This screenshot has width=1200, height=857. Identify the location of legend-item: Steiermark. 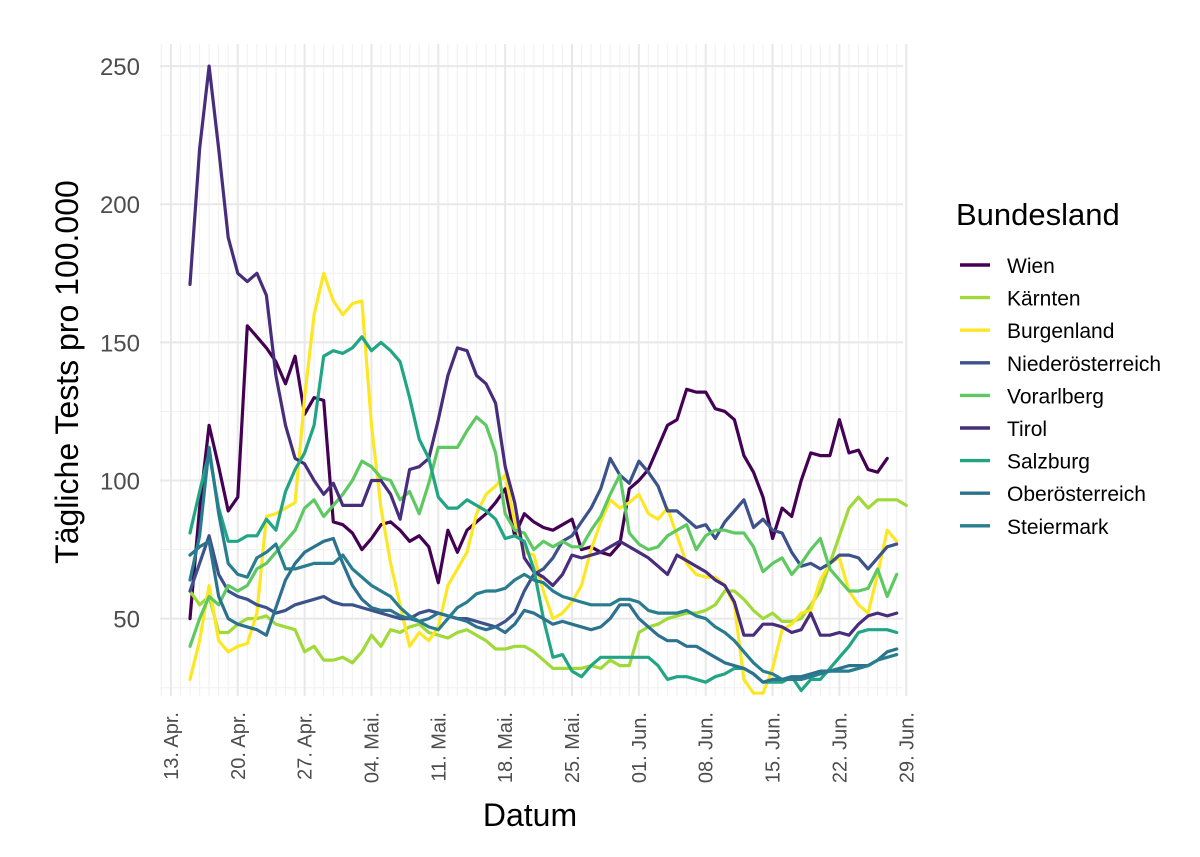
(1034, 527).